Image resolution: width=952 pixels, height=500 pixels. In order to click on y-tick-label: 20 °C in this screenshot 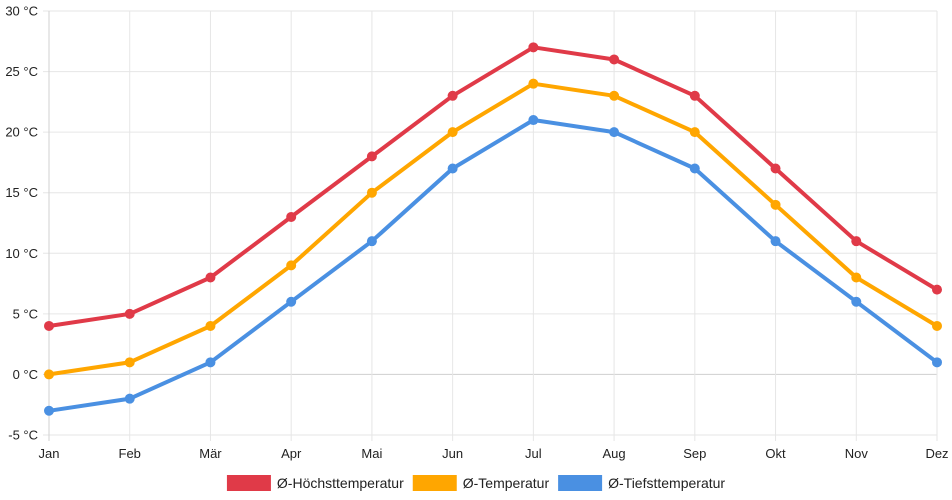, I will do `click(21, 132)`.